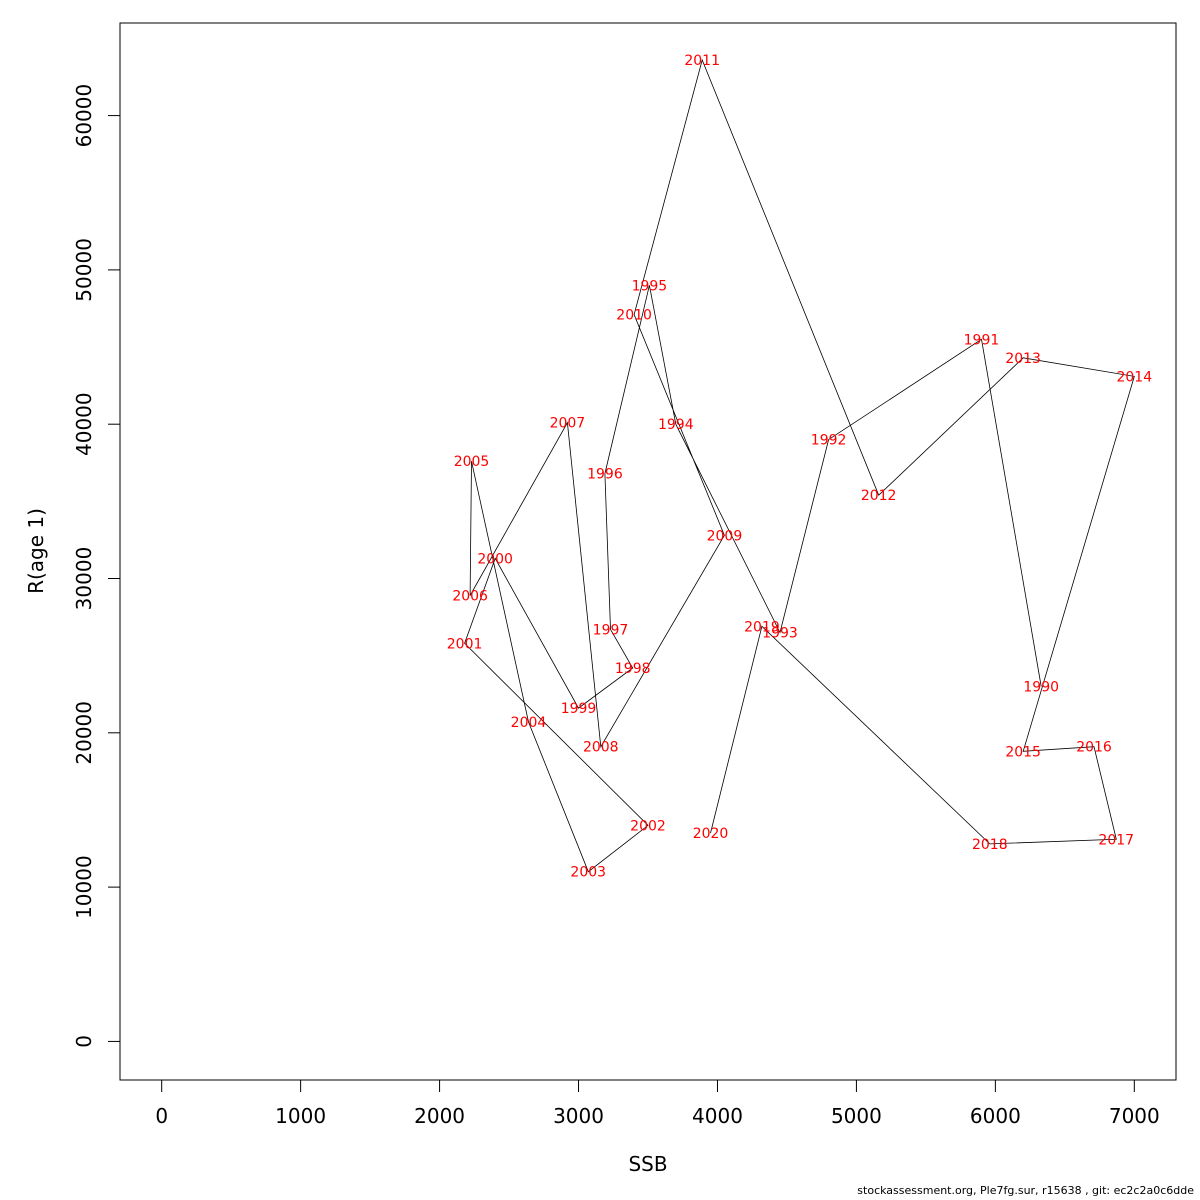 The height and width of the screenshot is (1200, 1200). What do you see at coordinates (495, 559) in the screenshot?
I see `year-label: 2000` at bounding box center [495, 559].